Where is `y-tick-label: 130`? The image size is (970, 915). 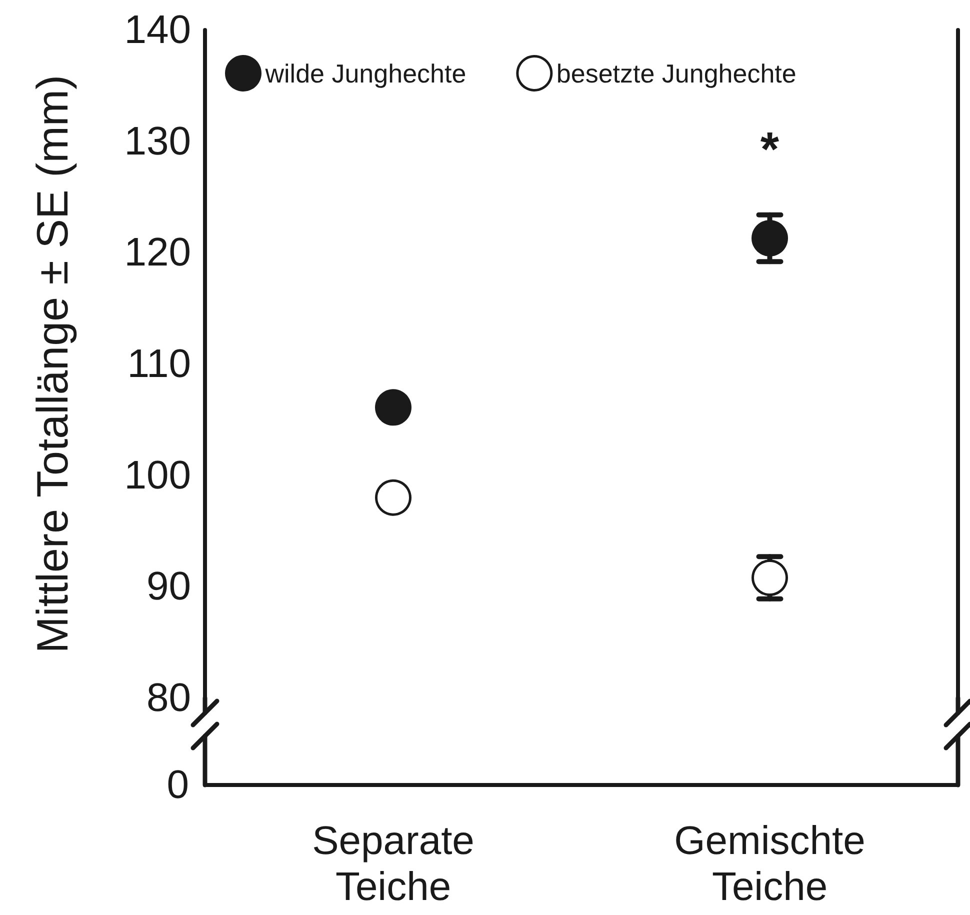
y-tick-label: 130 is located at coordinates (157, 141).